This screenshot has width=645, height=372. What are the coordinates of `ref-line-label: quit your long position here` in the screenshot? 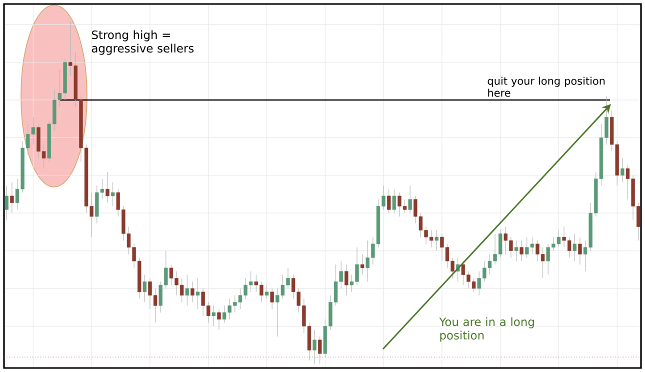 It's located at (546, 86).